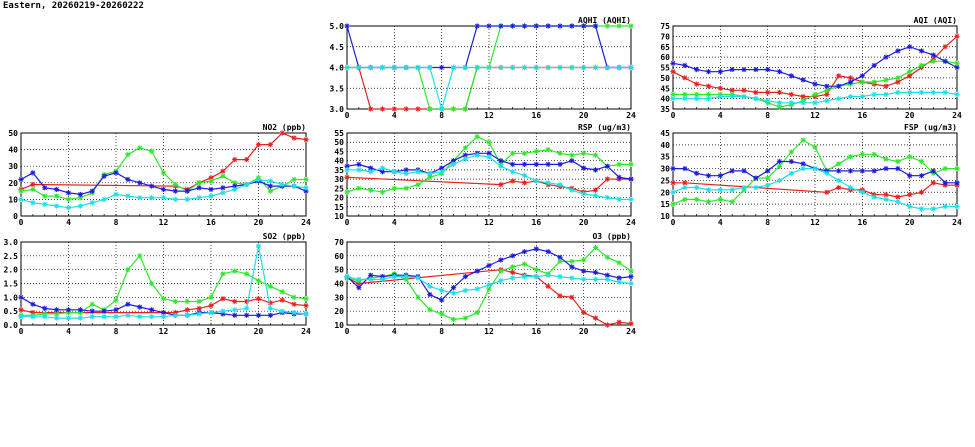 Image resolution: width=975 pixels, height=447 pixels. I want to click on o3-data-point-blue, so click(465, 276).